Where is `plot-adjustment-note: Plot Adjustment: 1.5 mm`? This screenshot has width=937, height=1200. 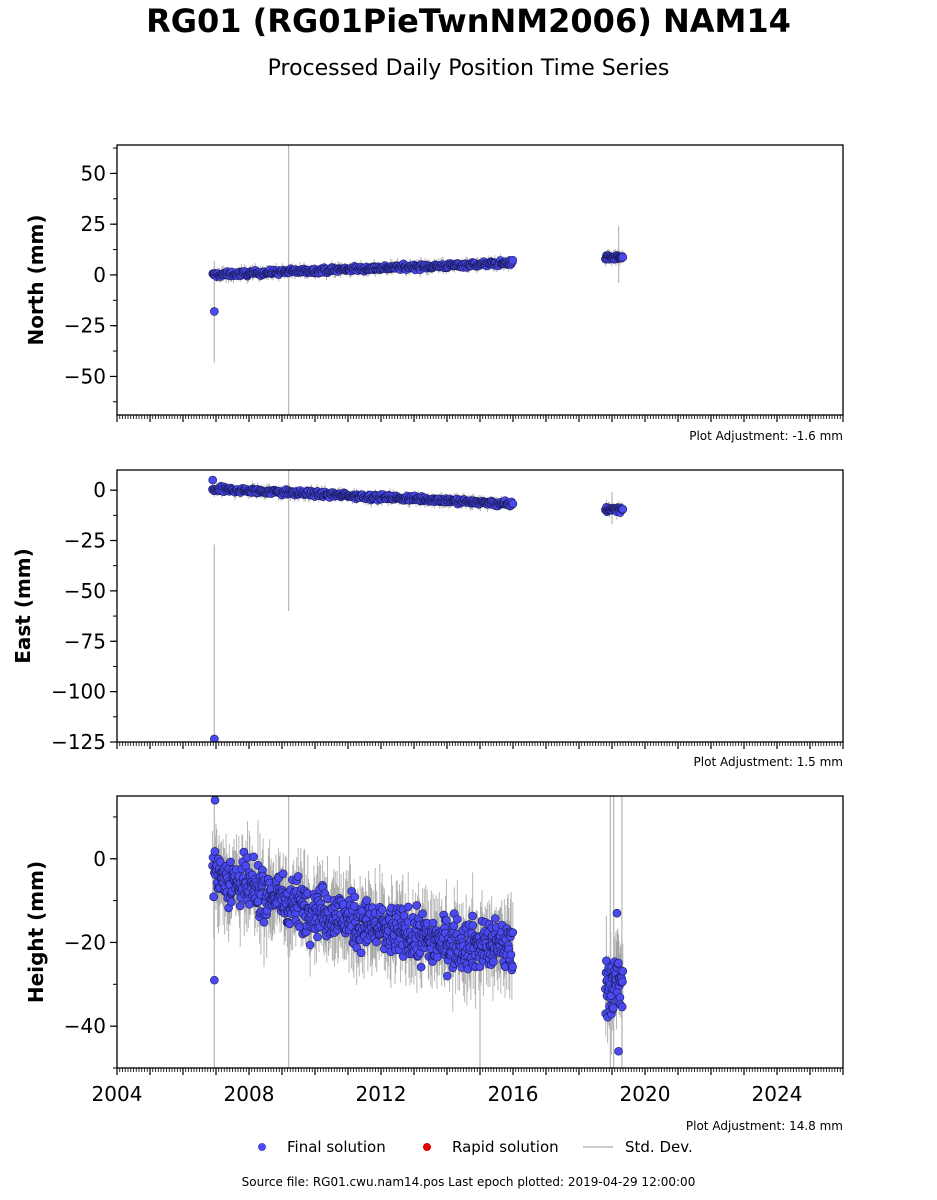 plot-adjustment-note: Plot Adjustment: 1.5 mm is located at coordinates (768, 762).